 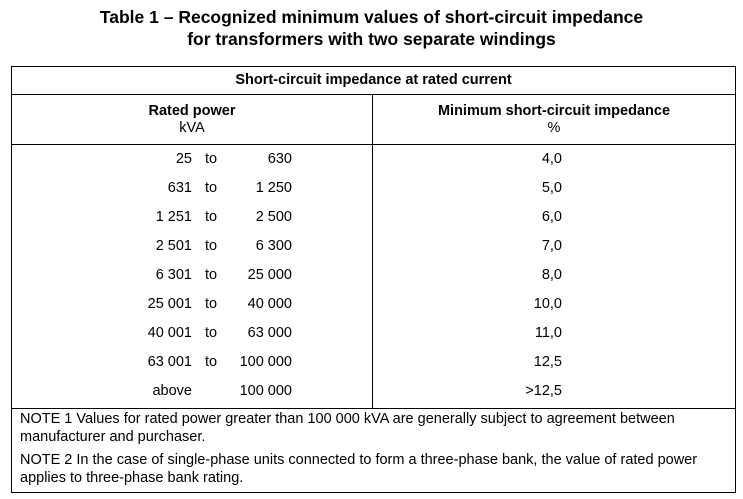 I want to click on rated-power-from: 631, so click(x=179, y=188).